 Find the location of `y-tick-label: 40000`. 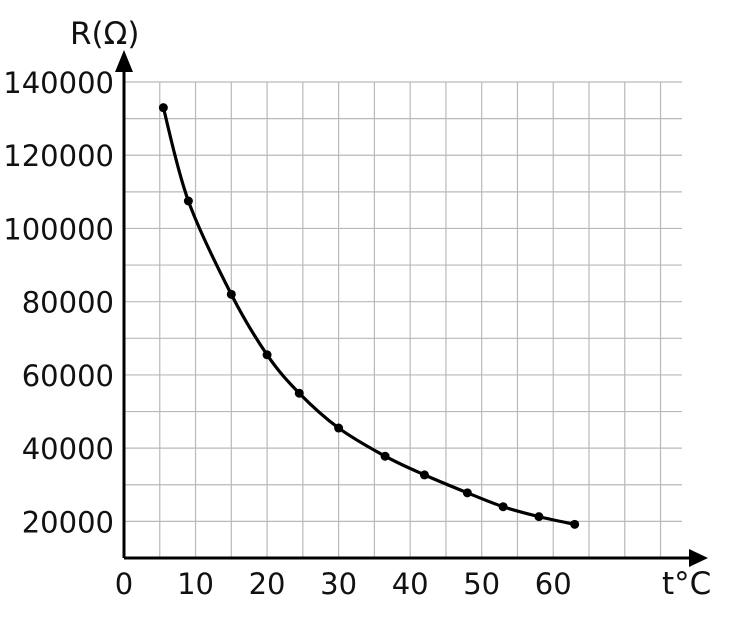

y-tick-label: 40000 is located at coordinates (68, 449).